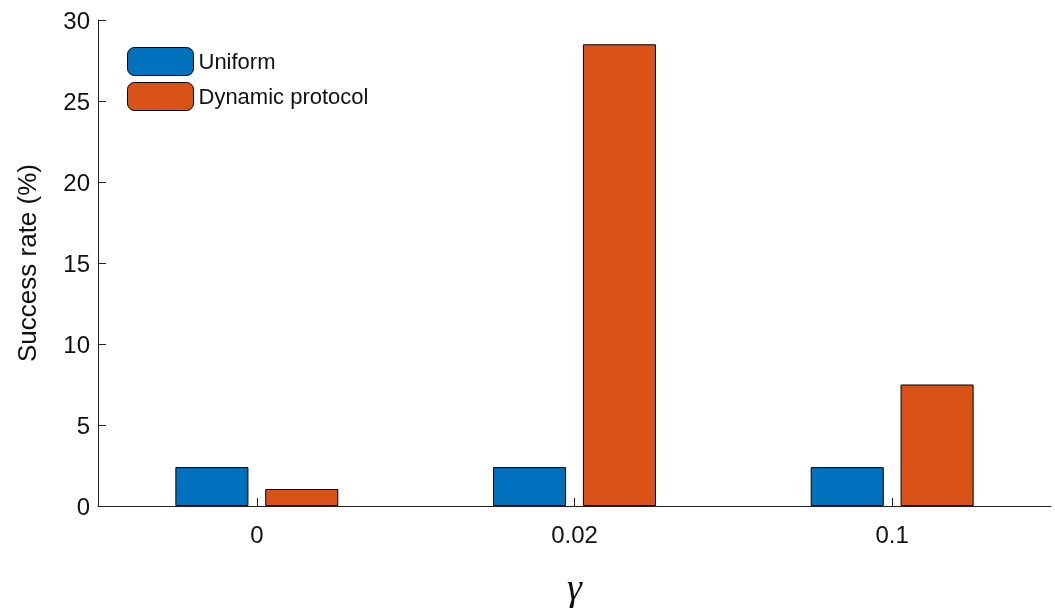  Describe the element at coordinates (83, 506) in the screenshot. I see `y-tick-label: 0` at that location.